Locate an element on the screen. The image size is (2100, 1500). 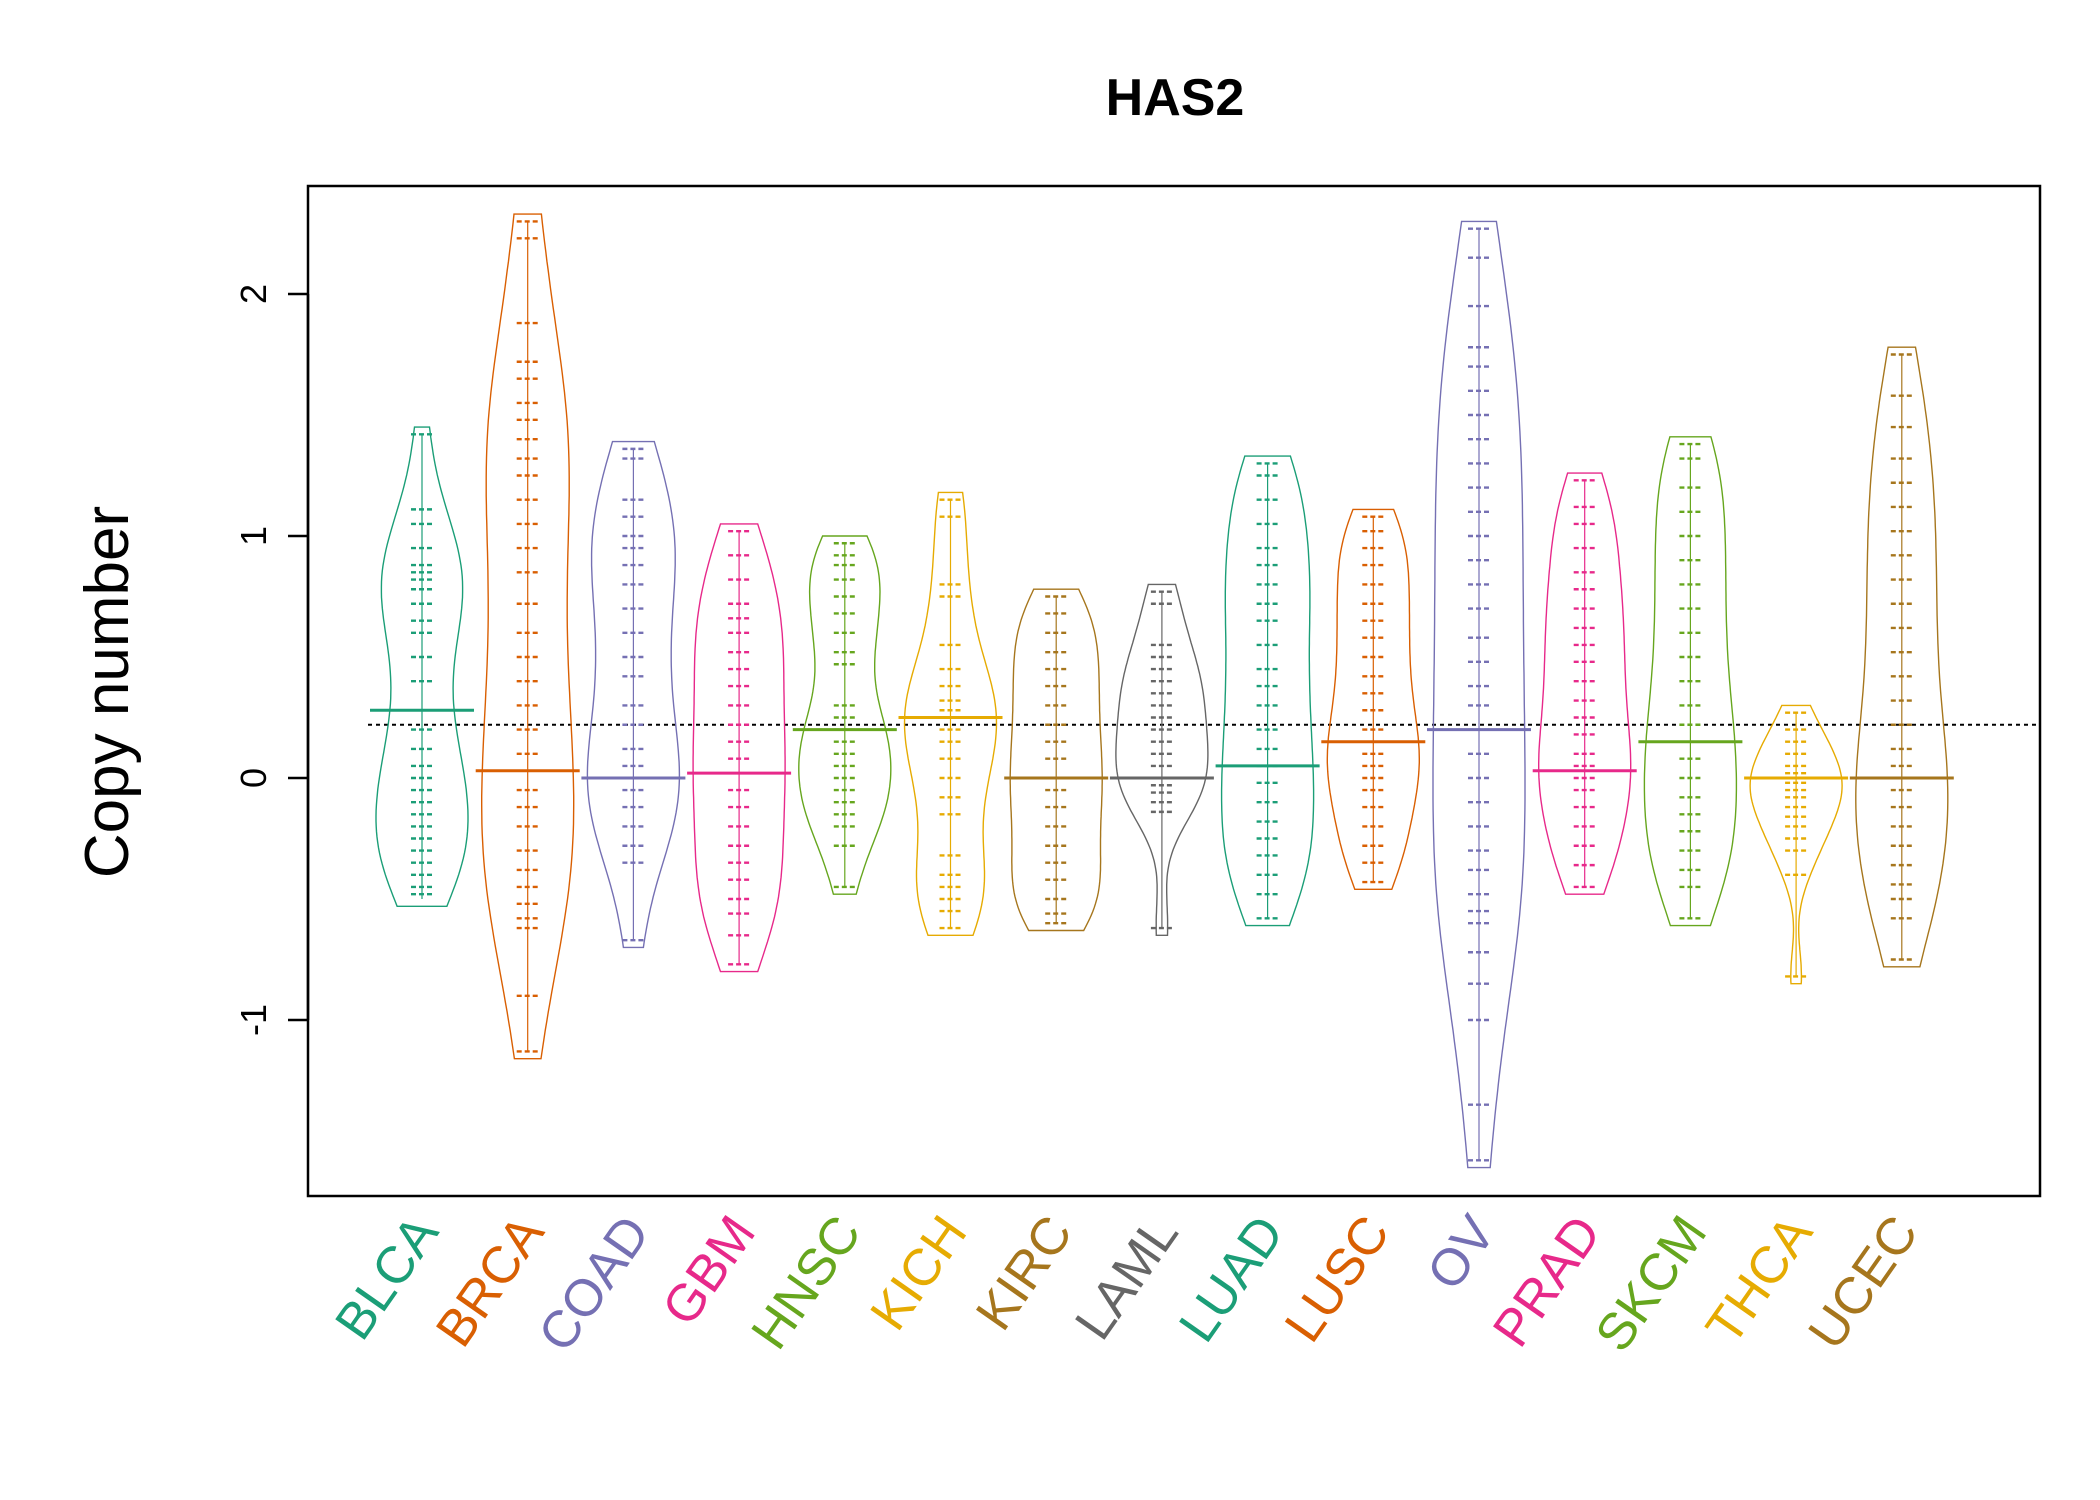
x-label-lusc: LUSC is located at coordinates (1337, 1279).